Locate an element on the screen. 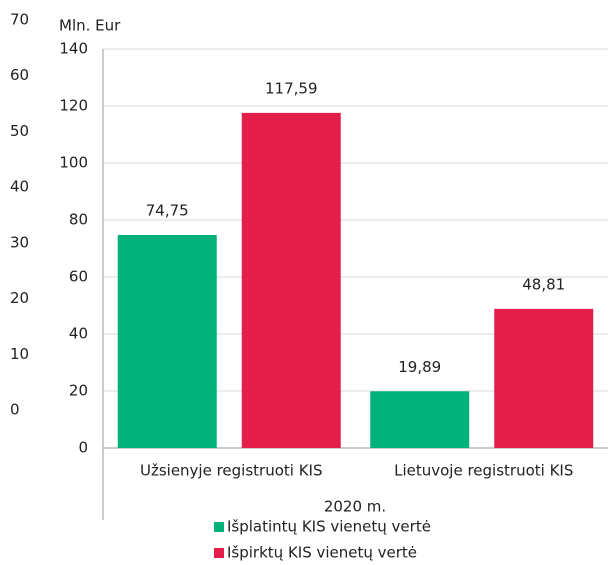  y2-tick-label: 50 is located at coordinates (19, 131).